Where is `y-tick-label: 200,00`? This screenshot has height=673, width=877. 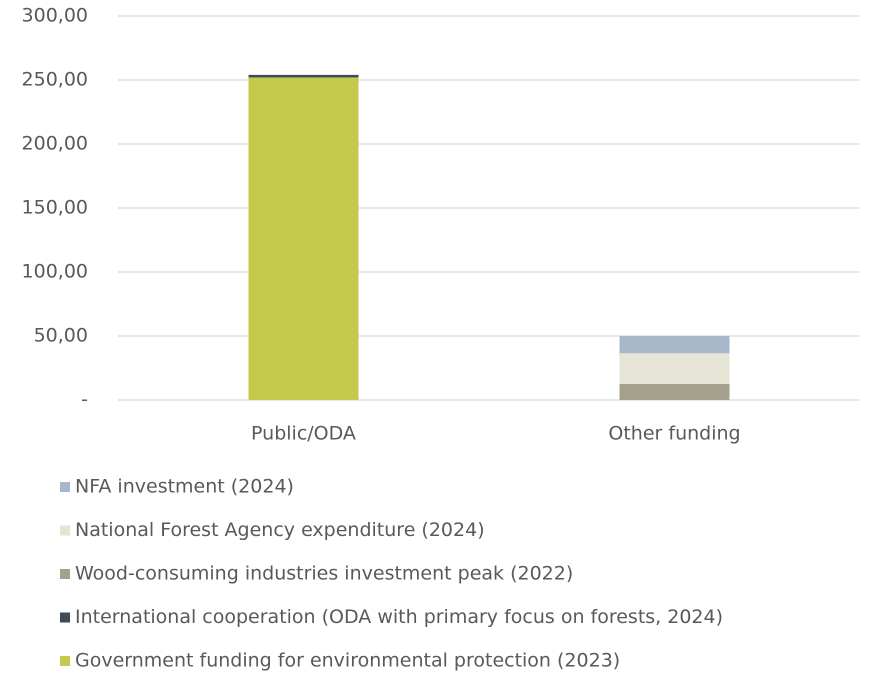 y-tick-label: 200,00 is located at coordinates (55, 144).